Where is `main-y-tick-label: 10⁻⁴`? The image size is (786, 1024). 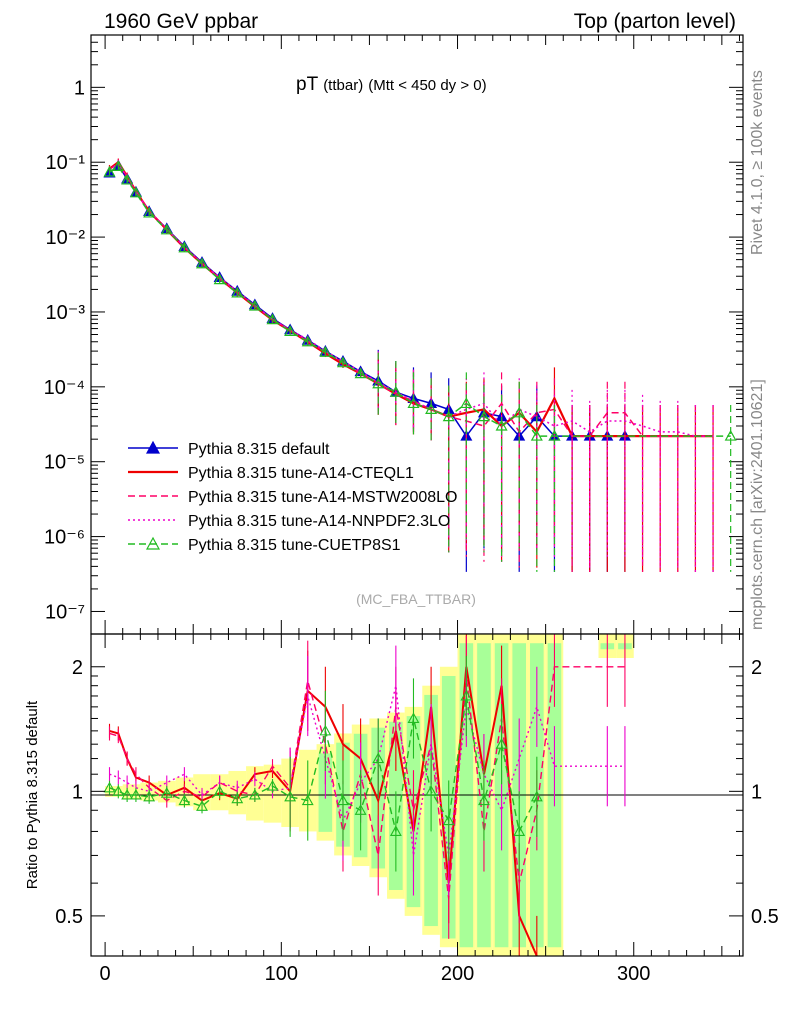
main-y-tick-label: 10⁻⁴ is located at coordinates (64, 388).